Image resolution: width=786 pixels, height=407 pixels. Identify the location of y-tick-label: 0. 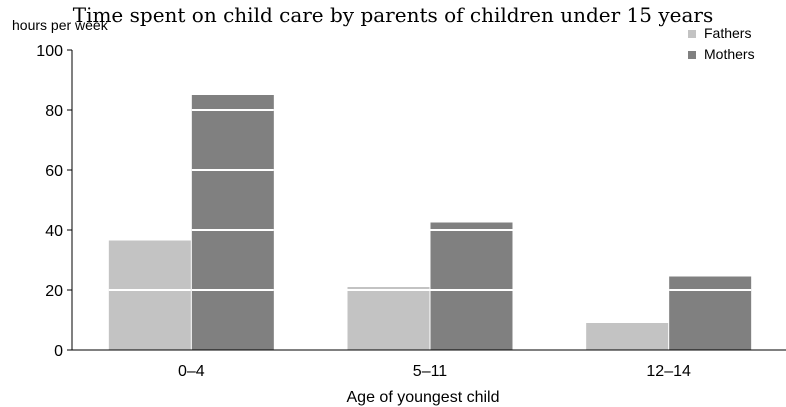
(58, 351).